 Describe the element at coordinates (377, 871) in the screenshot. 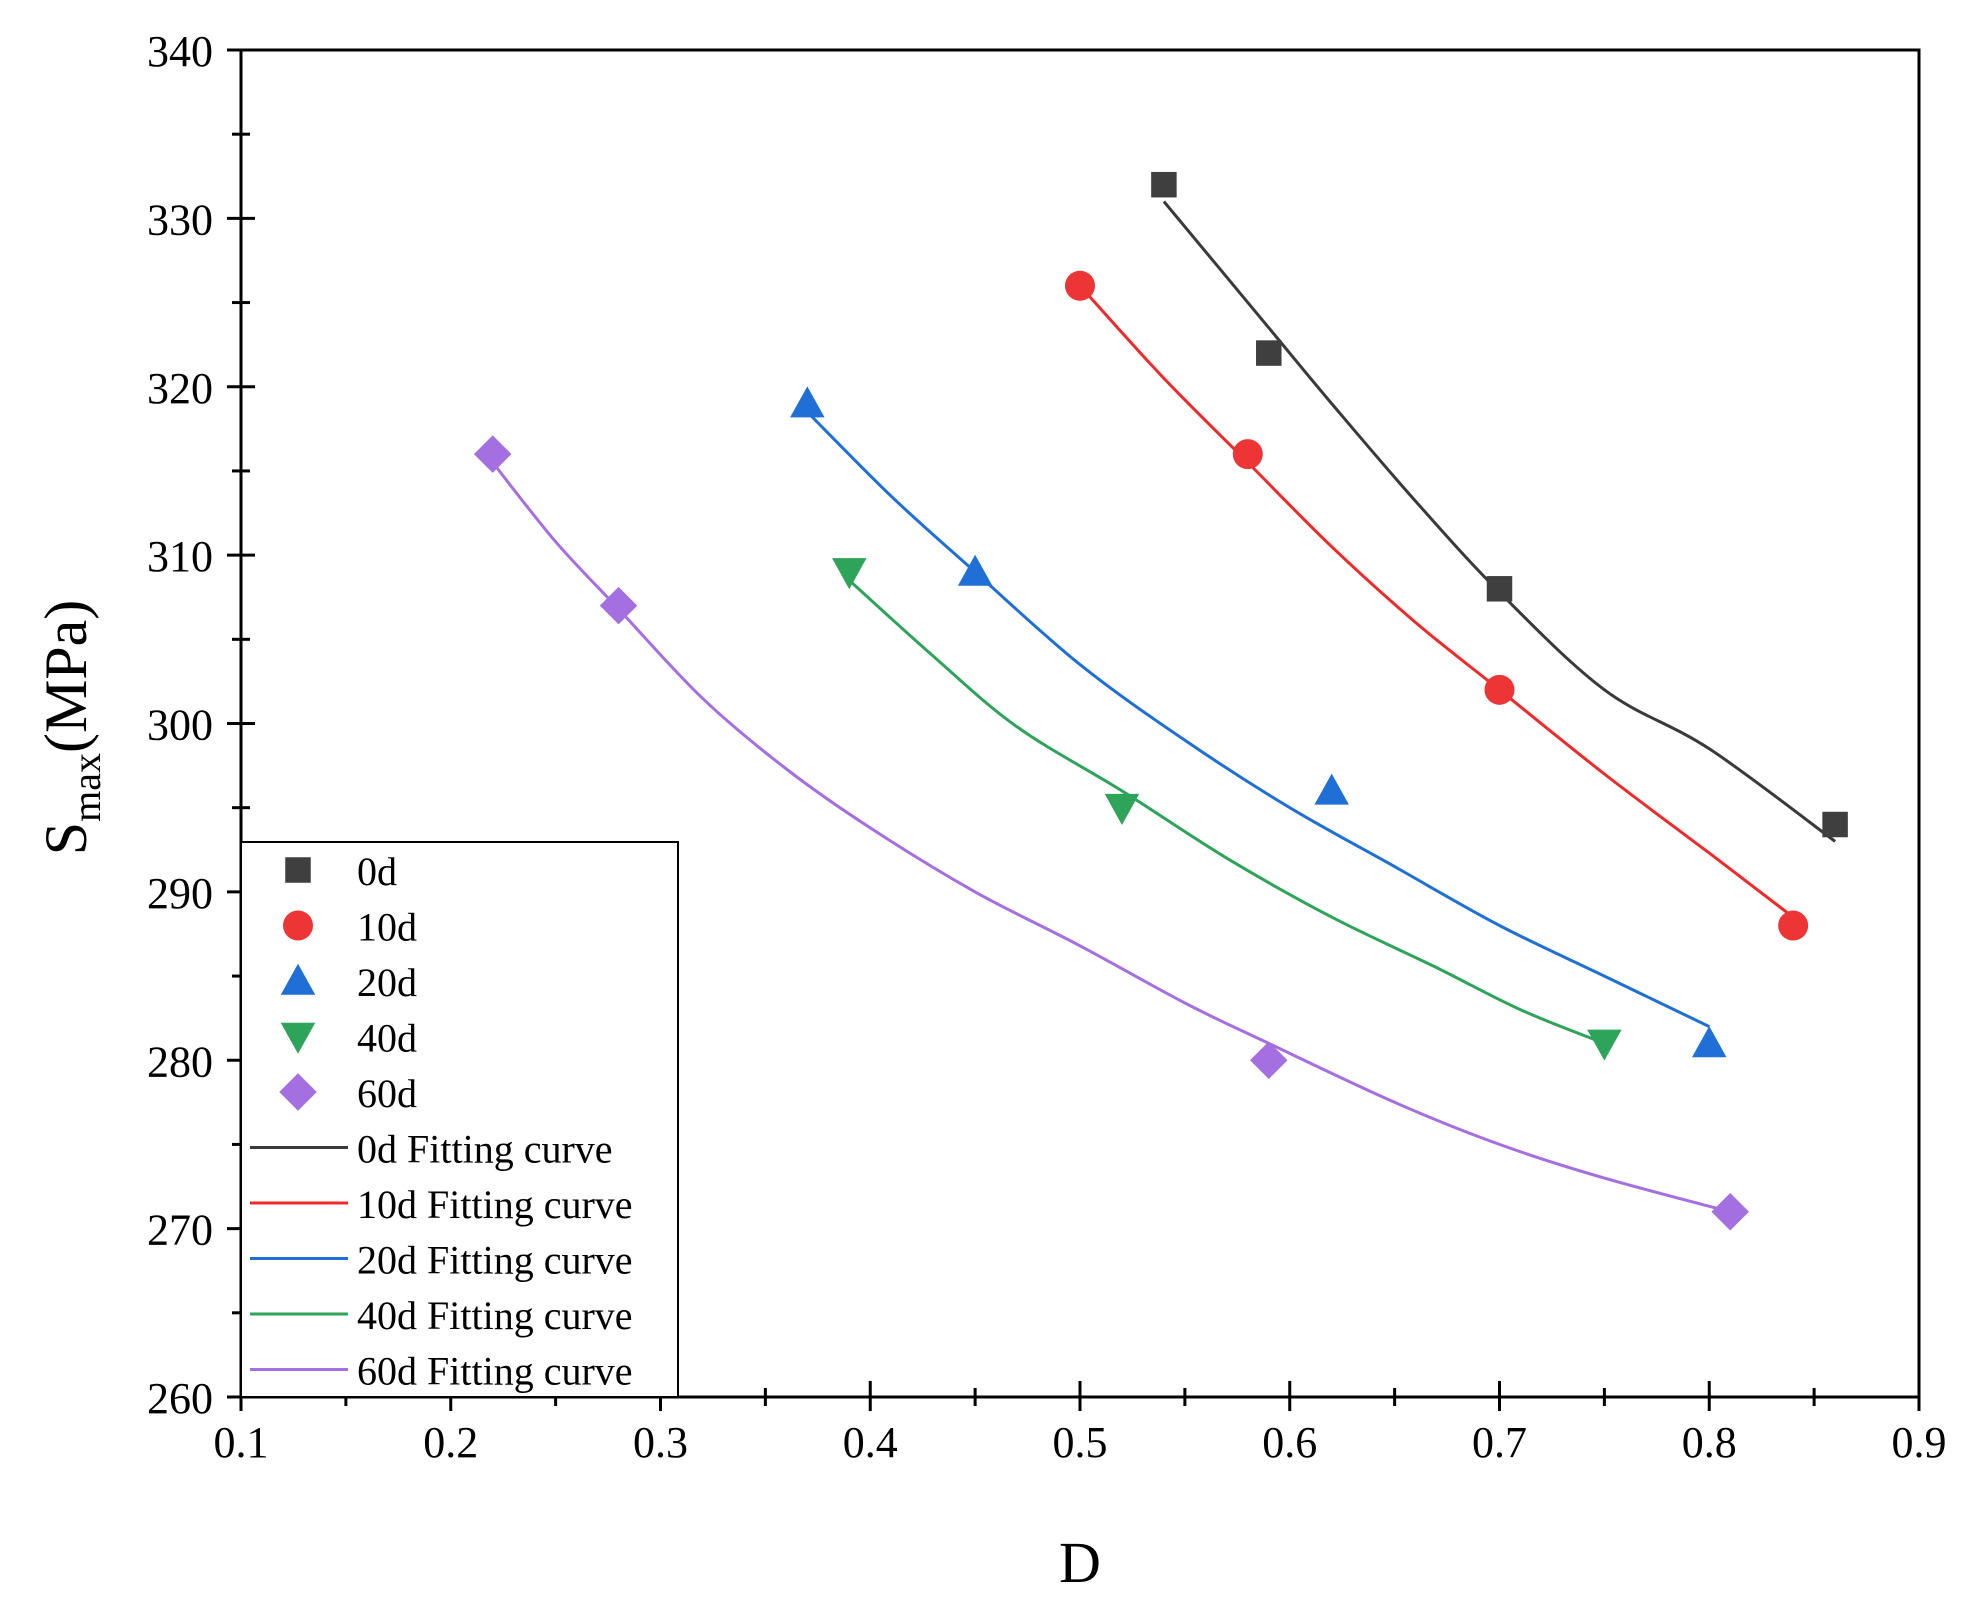

I see `legend-label-0d: 0d` at that location.